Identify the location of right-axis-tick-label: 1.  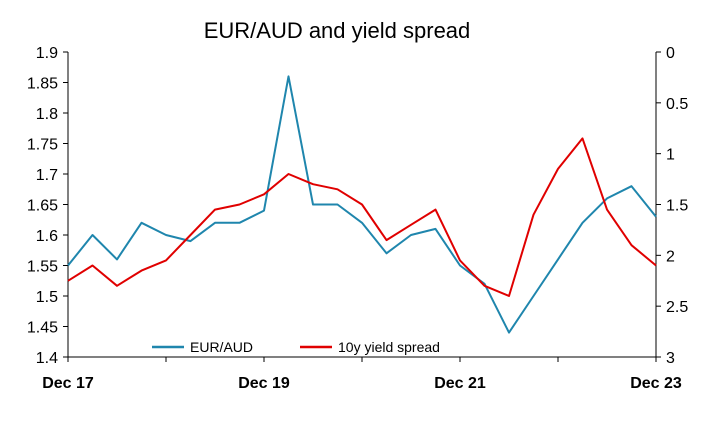
(670, 155).